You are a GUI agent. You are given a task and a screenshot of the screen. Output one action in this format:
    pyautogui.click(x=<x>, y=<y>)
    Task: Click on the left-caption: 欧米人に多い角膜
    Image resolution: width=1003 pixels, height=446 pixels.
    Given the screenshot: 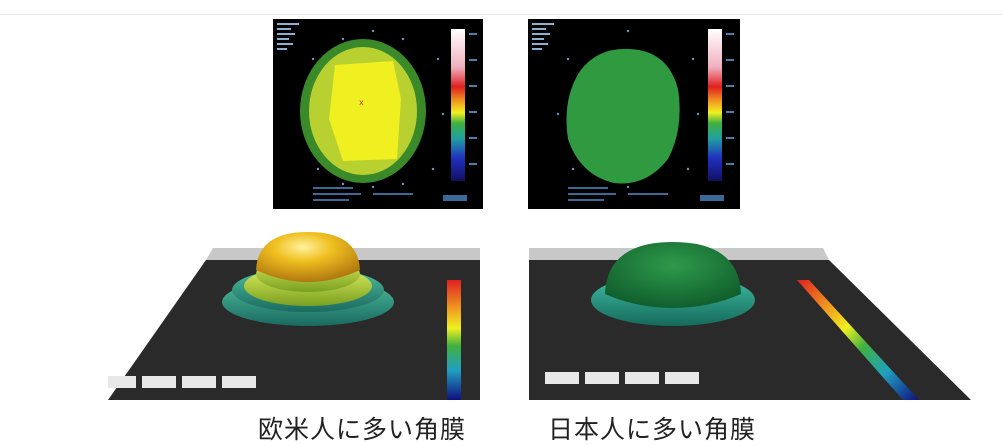 What is the action you would take?
    pyautogui.click(x=362, y=429)
    